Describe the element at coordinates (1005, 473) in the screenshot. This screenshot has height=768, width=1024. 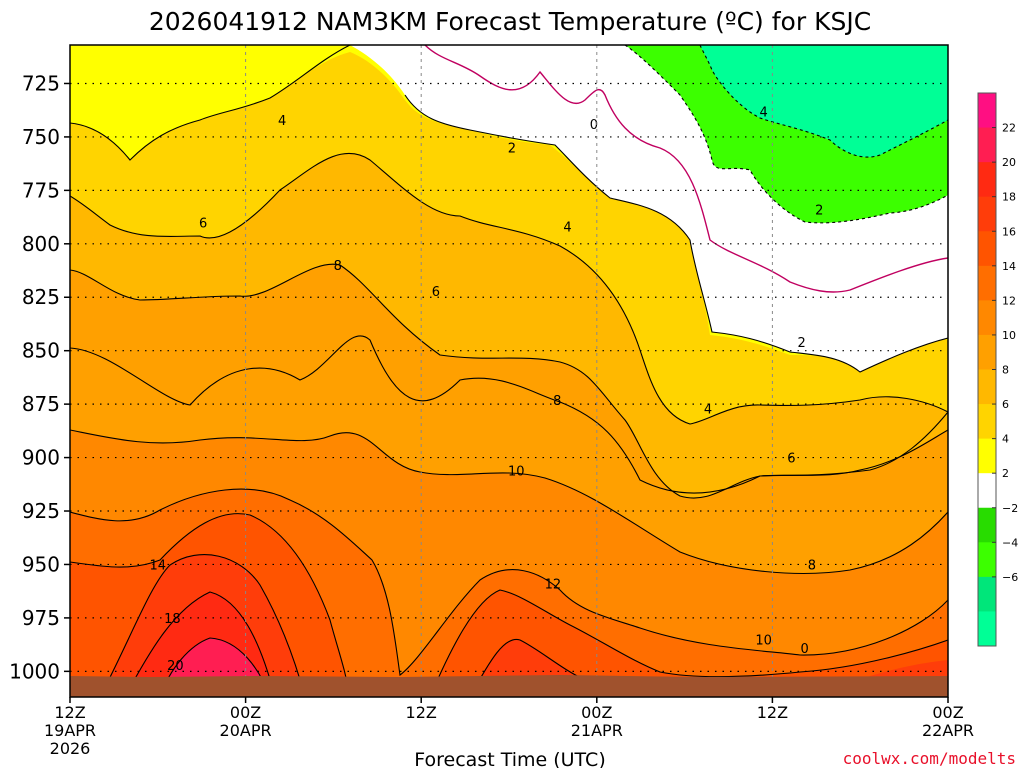
I see `colorbar-label: 2` at that location.